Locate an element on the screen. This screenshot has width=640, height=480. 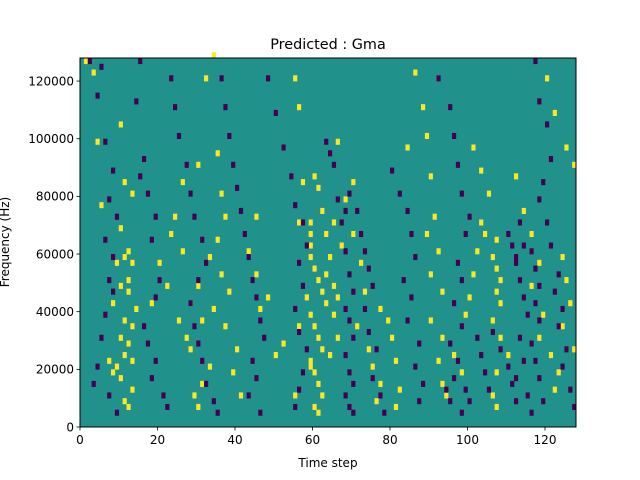
x-tick-label: 100 is located at coordinates (467, 440).